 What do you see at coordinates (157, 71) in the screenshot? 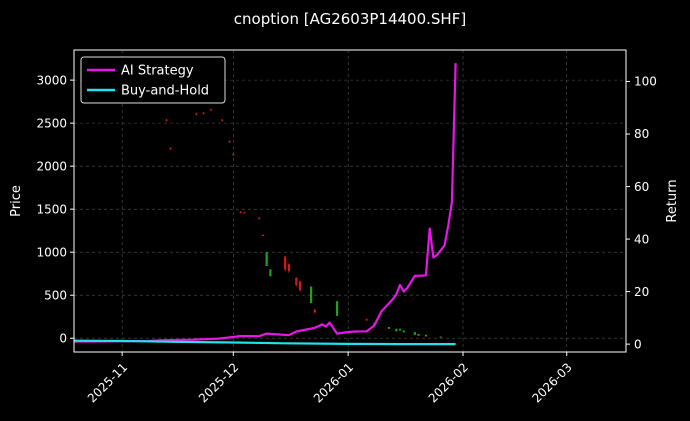
I see `legend-label-ai-strategy: AI Strategy` at bounding box center [157, 71].